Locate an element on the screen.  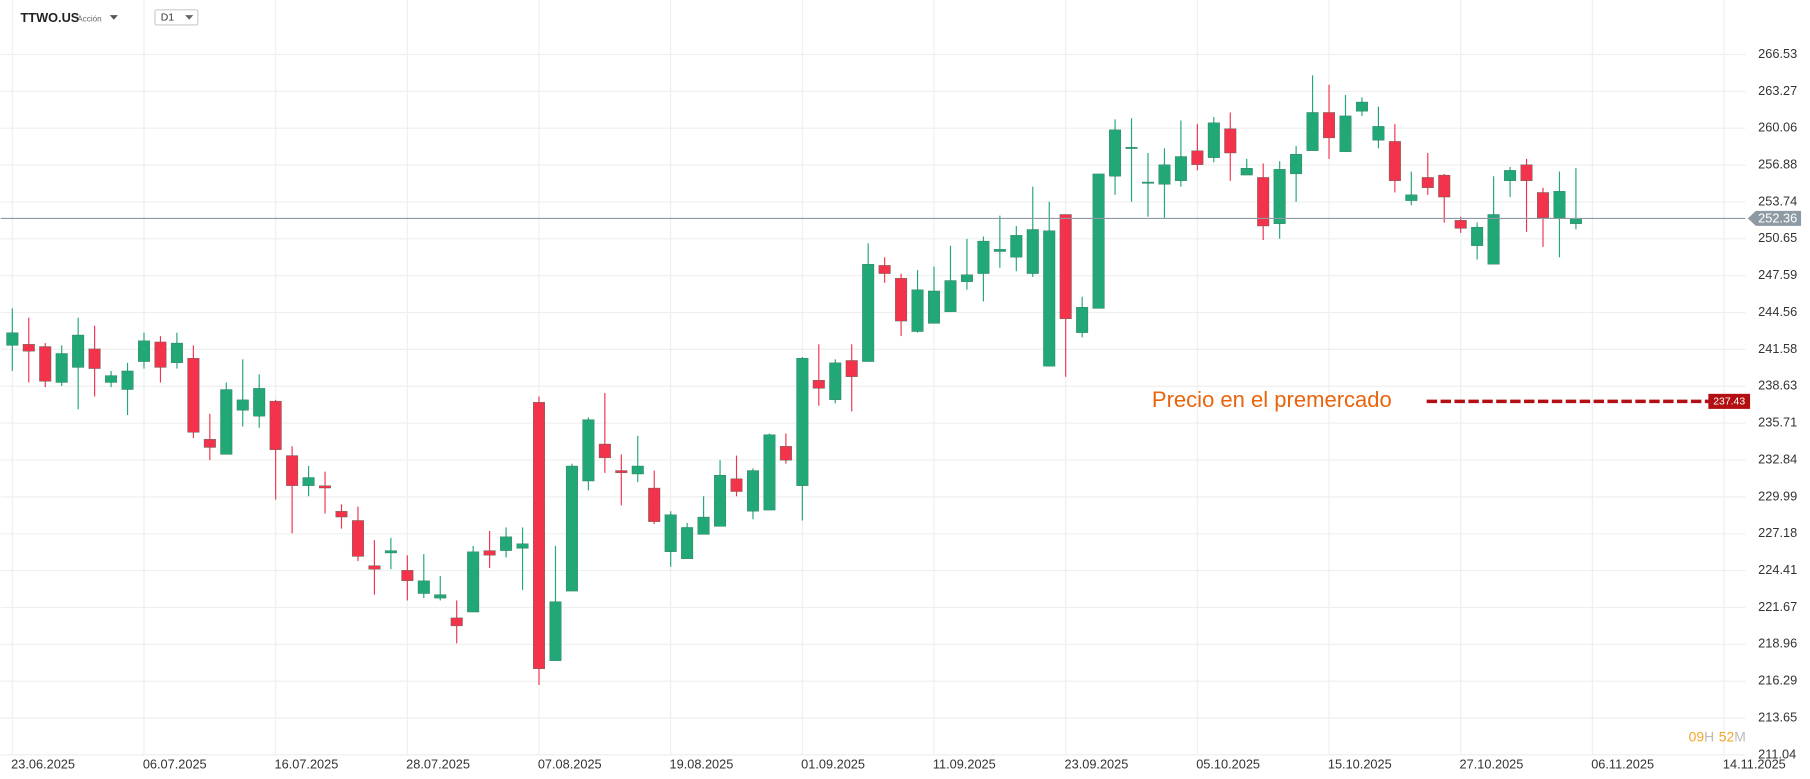
x-tick-label: 06.11.2025 is located at coordinates (1622, 763).